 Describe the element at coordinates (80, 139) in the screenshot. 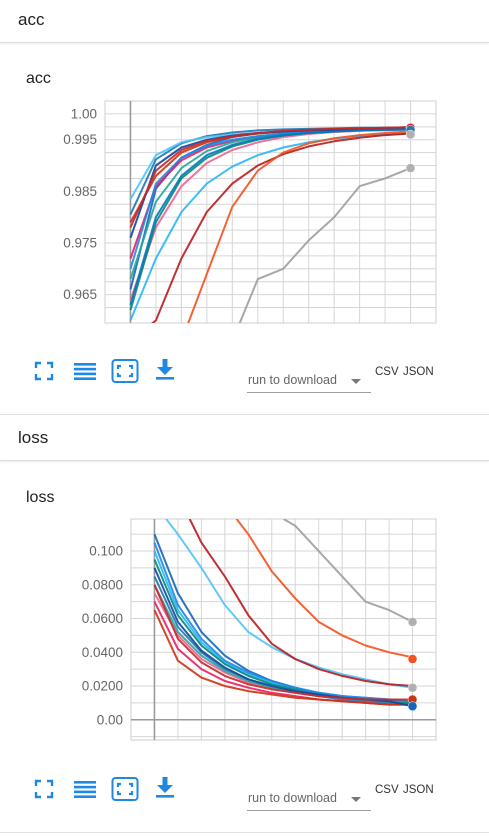

I see `y-tick-label: 0.995` at that location.